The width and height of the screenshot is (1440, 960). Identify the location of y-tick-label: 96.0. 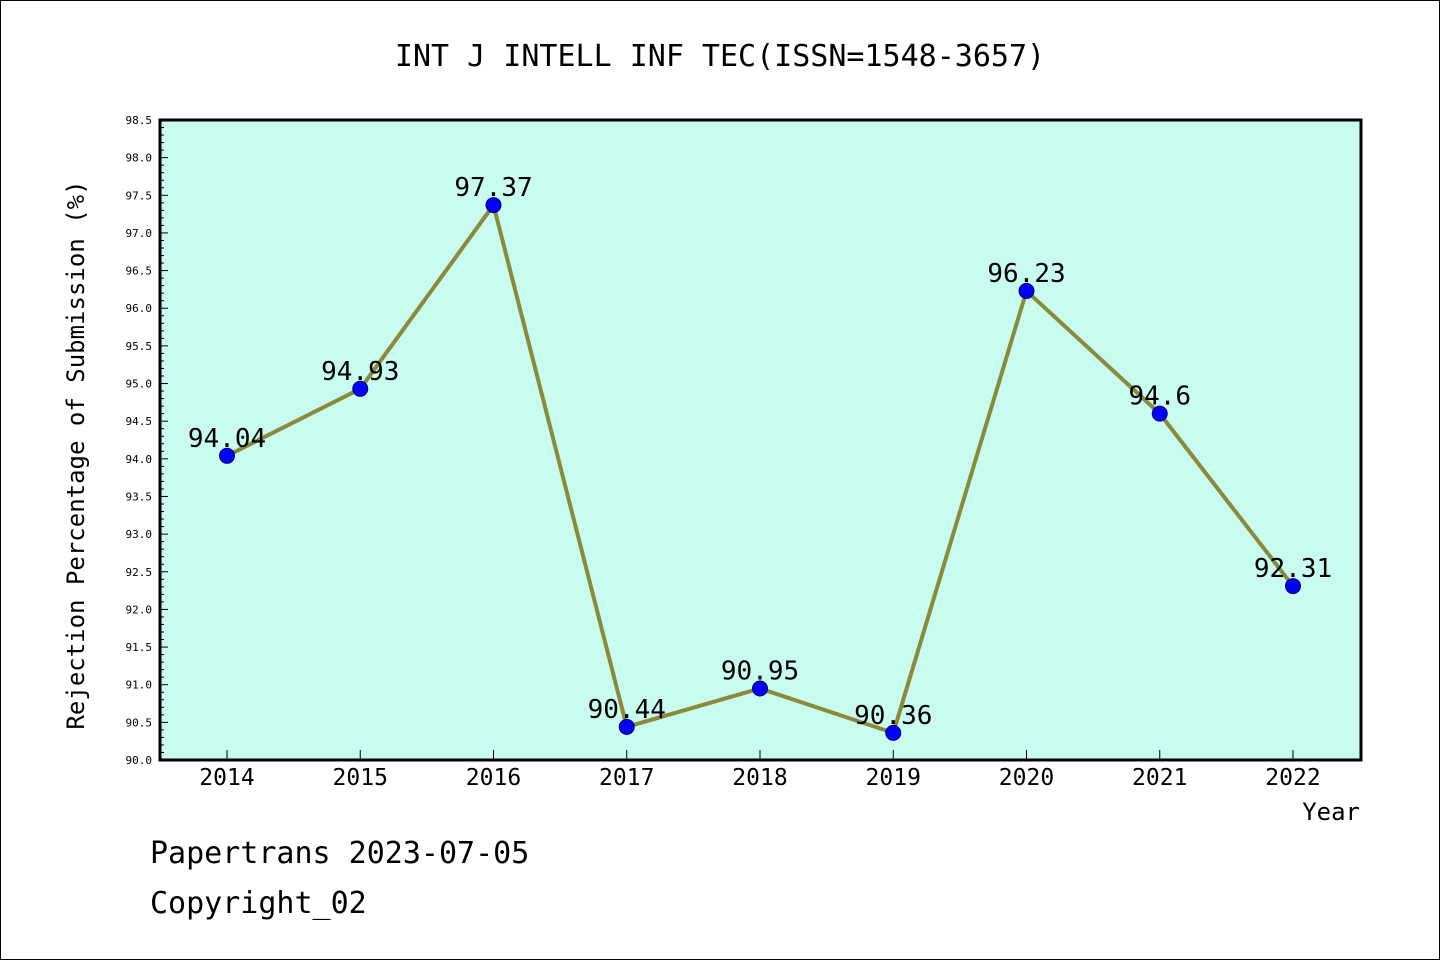
(139, 308).